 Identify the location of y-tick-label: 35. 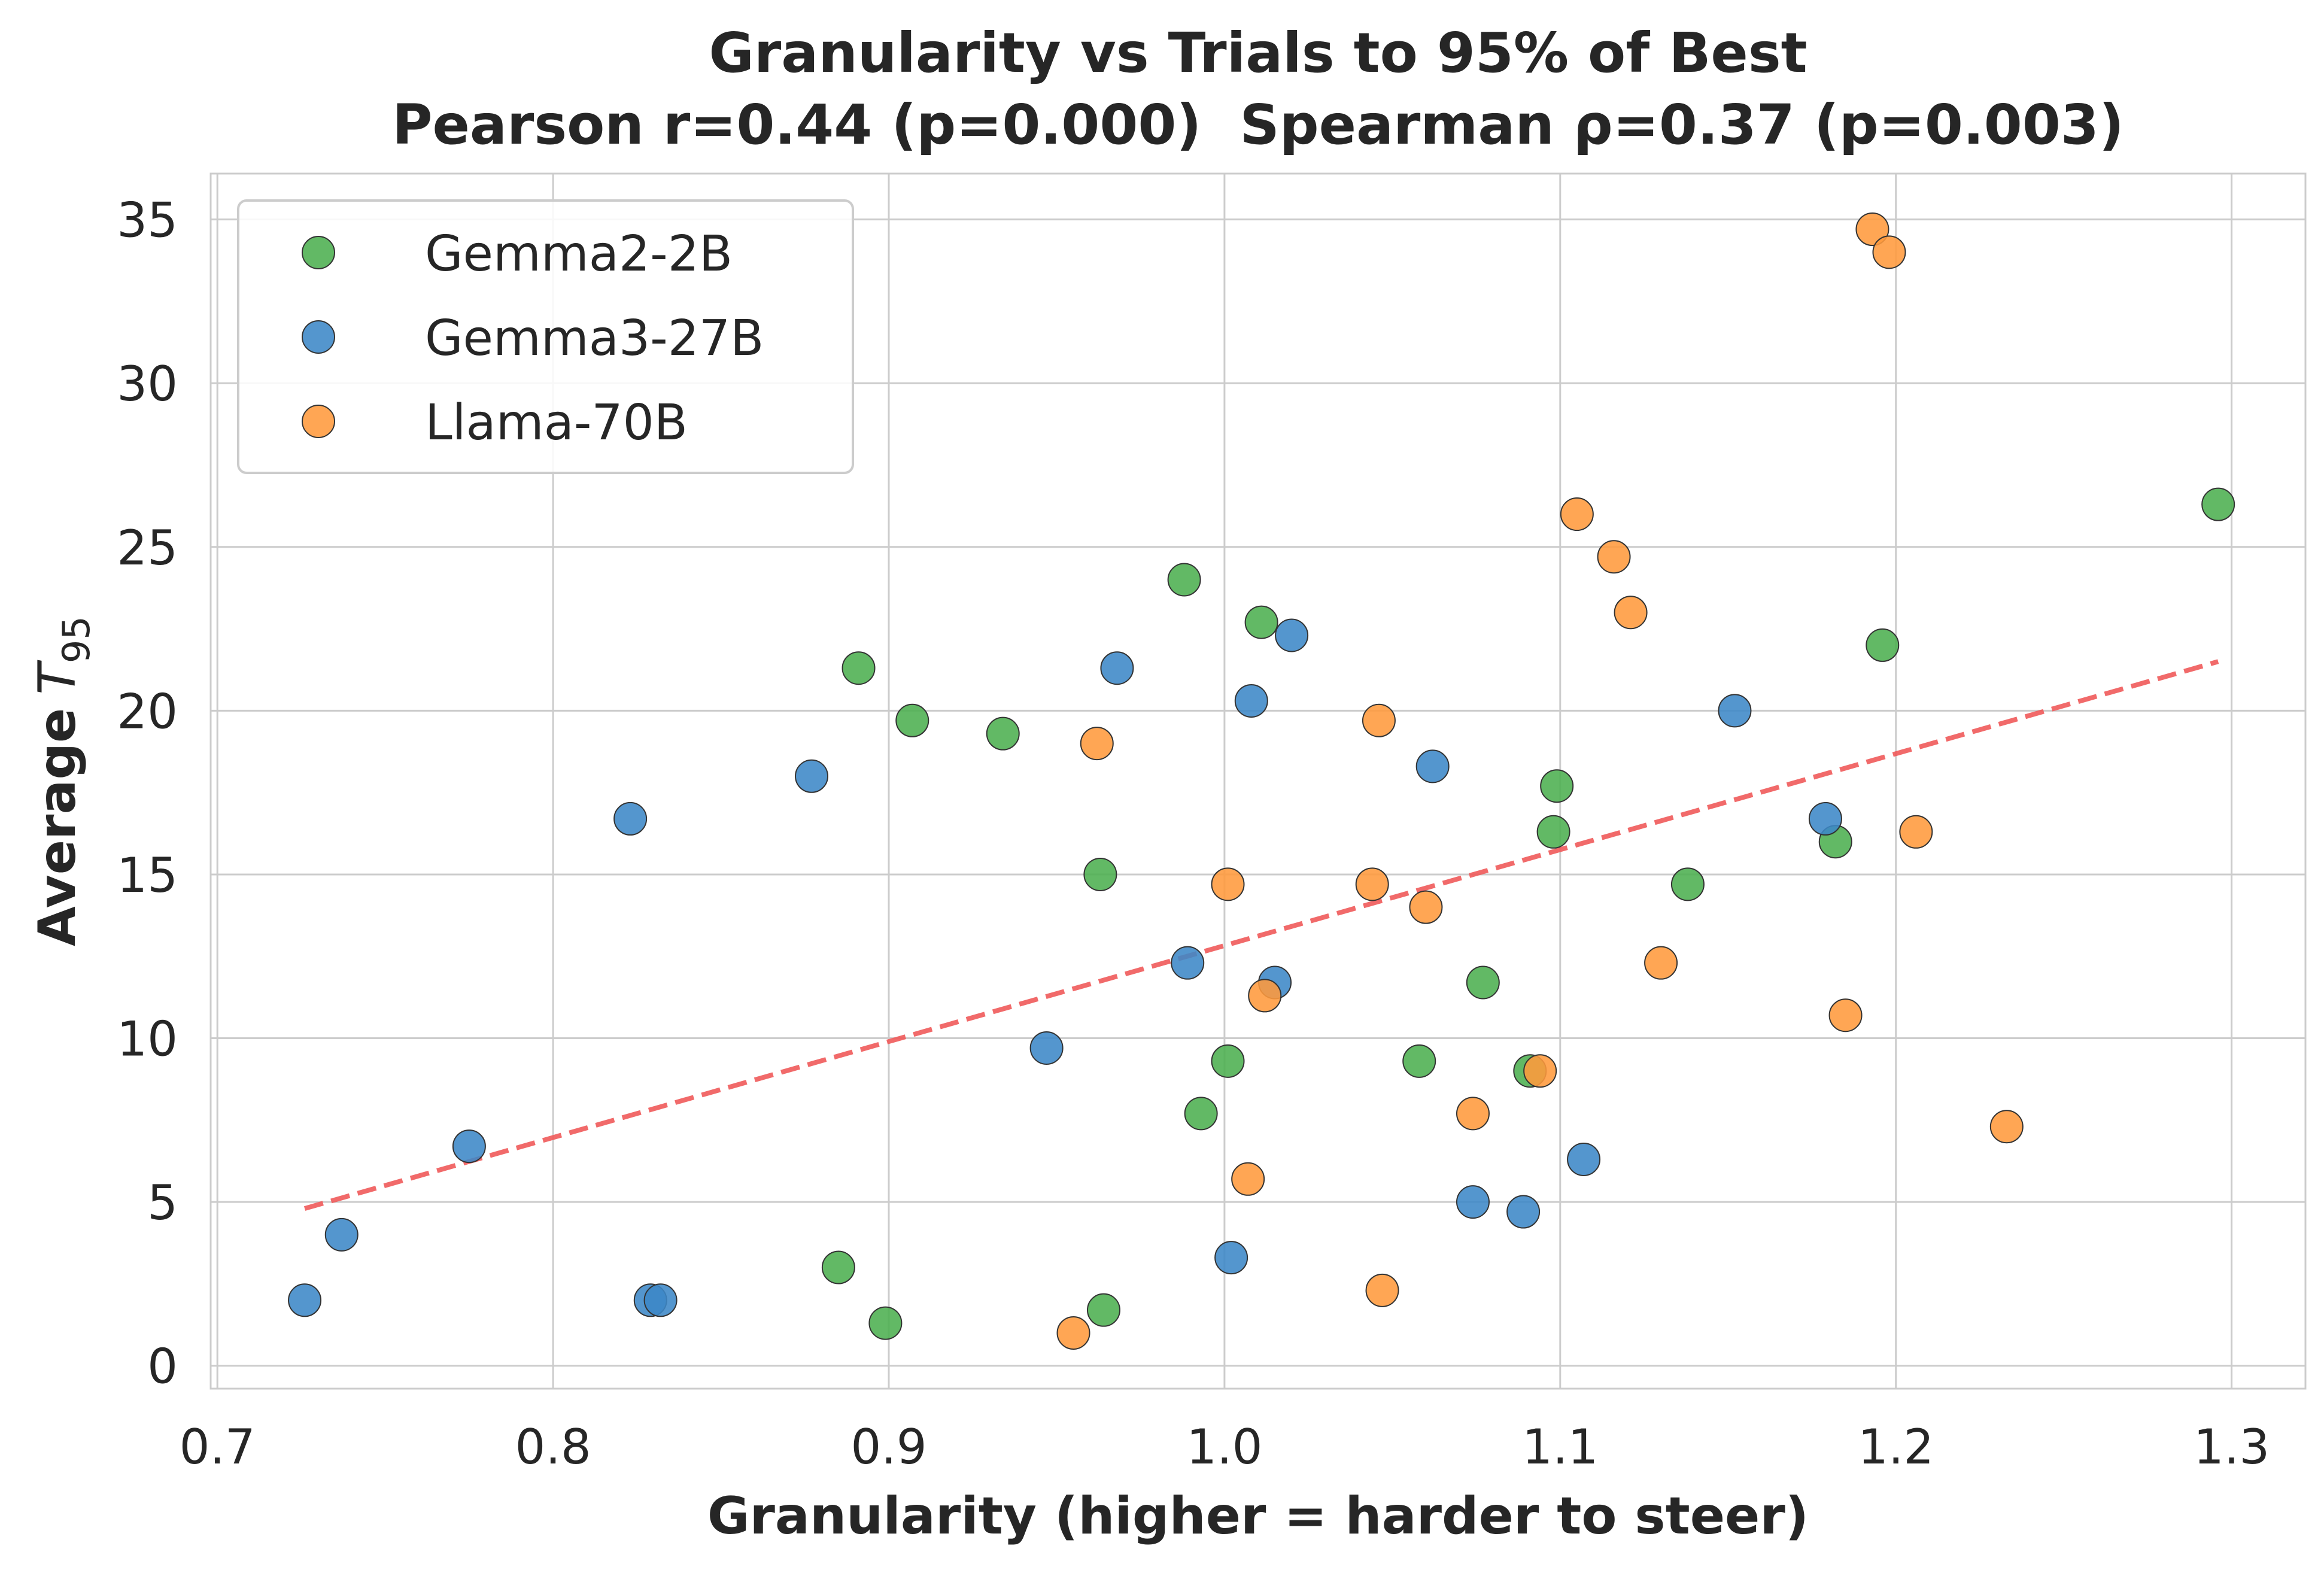
(147, 221).